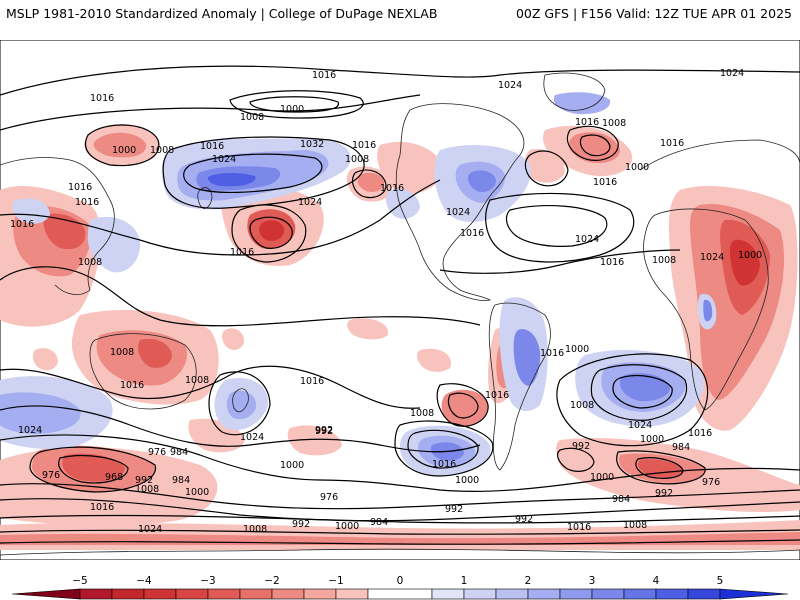  Describe the element at coordinates (335, 581) in the screenshot. I see `colorbar-tick: −1` at that location.